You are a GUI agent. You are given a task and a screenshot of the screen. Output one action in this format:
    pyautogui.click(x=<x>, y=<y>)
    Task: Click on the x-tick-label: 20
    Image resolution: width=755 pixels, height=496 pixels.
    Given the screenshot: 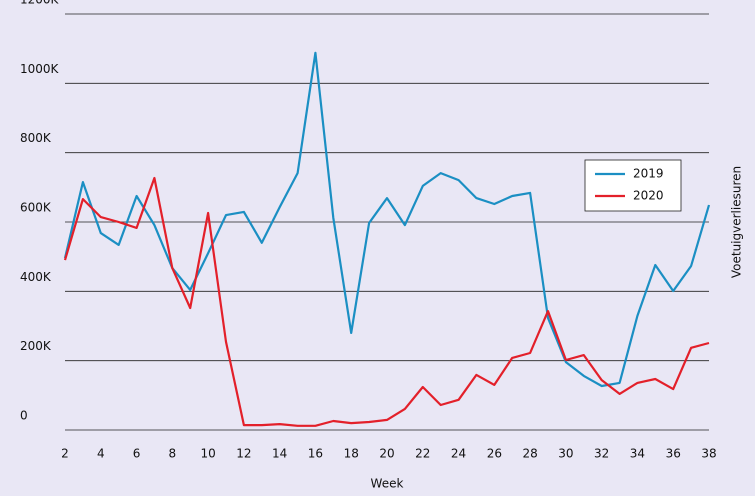 What is the action you would take?
    pyautogui.click(x=386, y=454)
    